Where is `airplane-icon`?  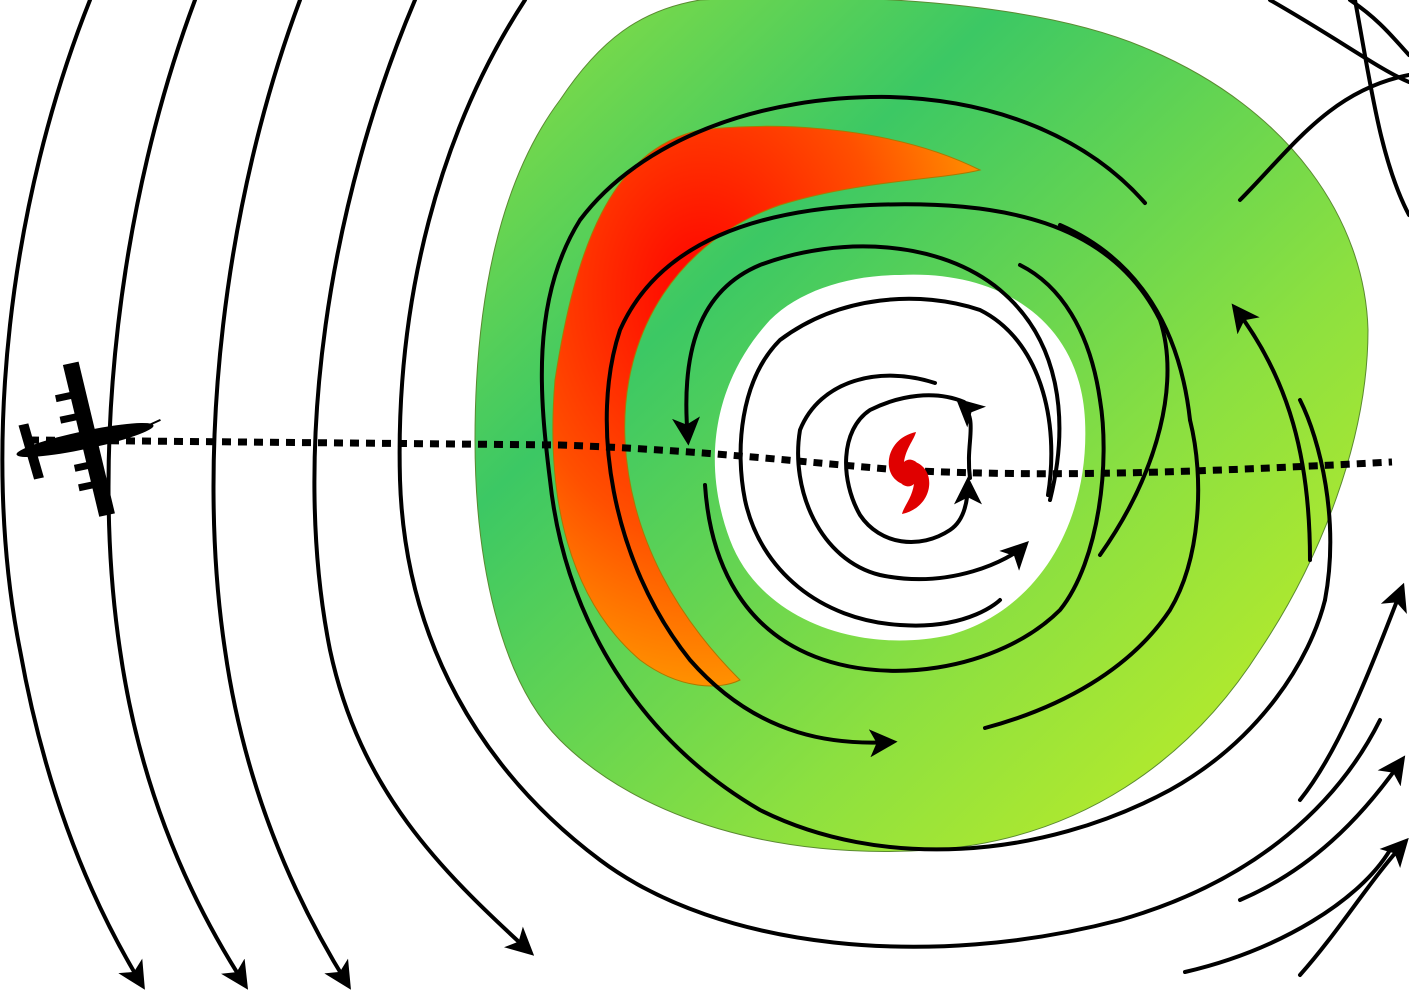 airplane-icon is located at coordinates (88, 439).